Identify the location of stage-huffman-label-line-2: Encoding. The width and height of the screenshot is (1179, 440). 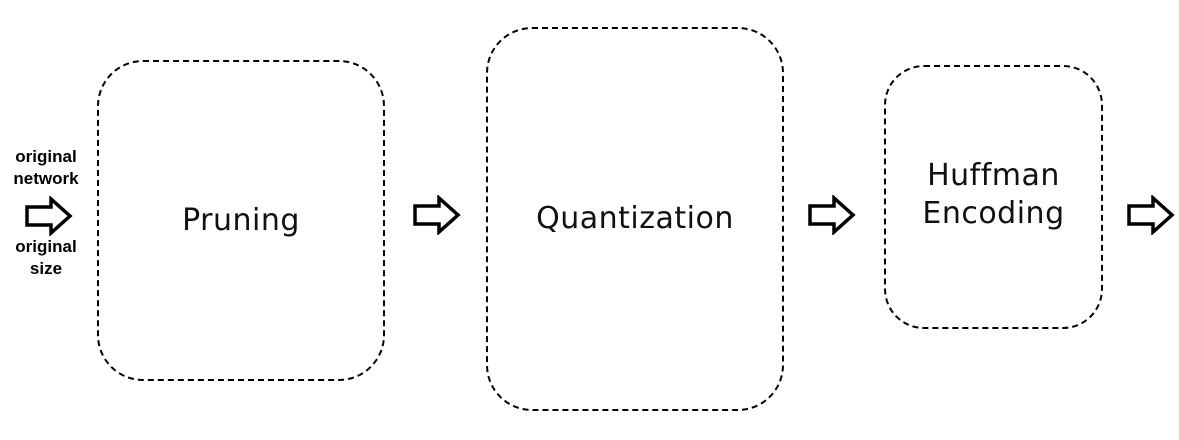
(993, 213).